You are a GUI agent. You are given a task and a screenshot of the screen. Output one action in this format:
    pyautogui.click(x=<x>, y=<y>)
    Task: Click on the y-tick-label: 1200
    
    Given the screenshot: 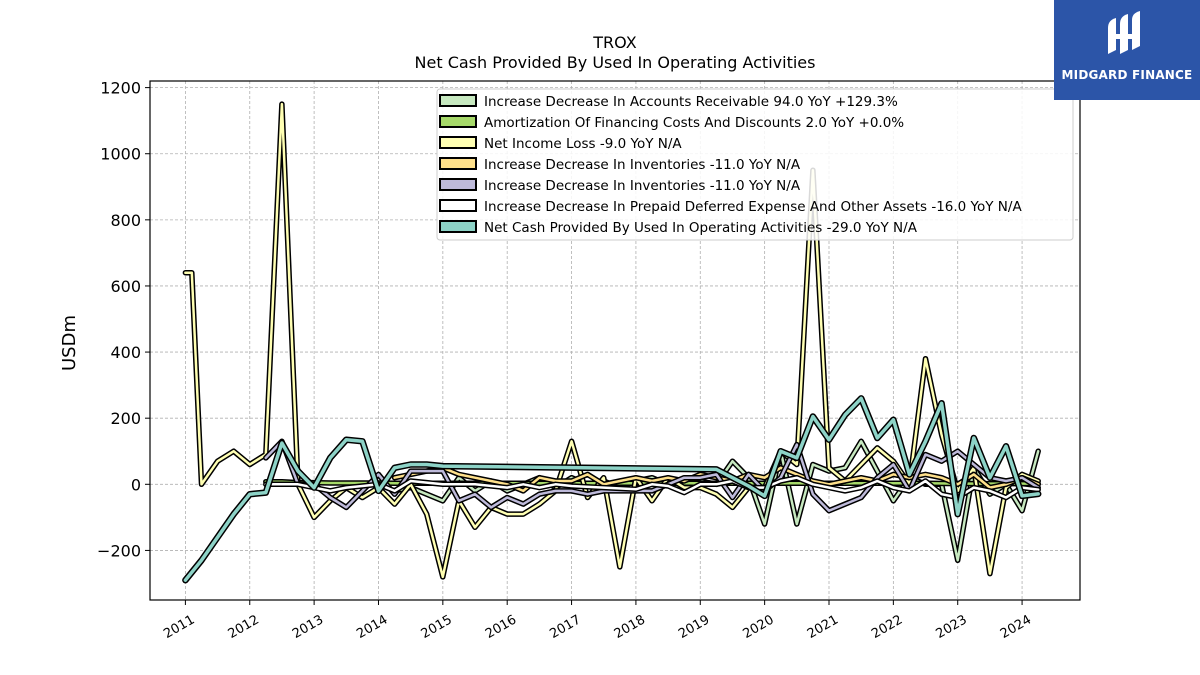 What is the action you would take?
    pyautogui.click(x=120, y=88)
    